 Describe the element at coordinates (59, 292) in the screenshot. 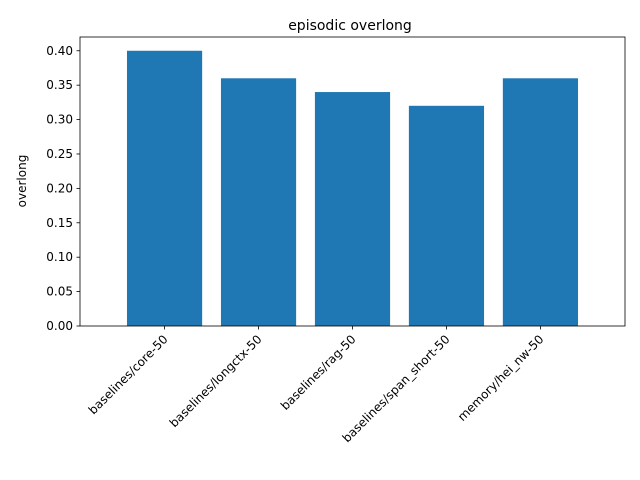

I see `y-tick-label-1: 0.05` at that location.